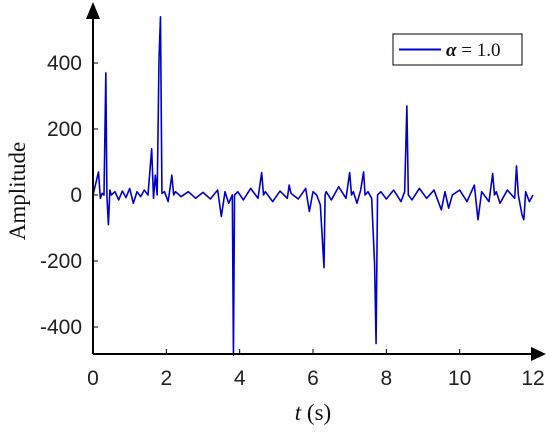 Image resolution: width=550 pixels, height=435 pixels. Describe the element at coordinates (479, 50) in the screenshot. I see `legend-label-value: = 1.0` at that location.